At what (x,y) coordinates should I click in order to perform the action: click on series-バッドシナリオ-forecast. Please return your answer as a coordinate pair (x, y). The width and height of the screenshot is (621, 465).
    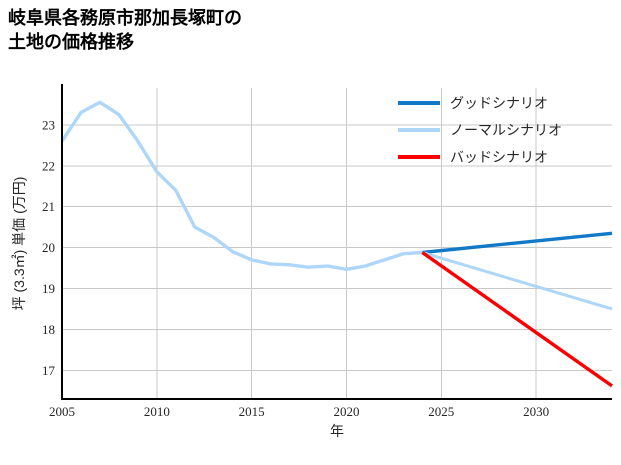
    Looking at the image, I should click on (517, 319).